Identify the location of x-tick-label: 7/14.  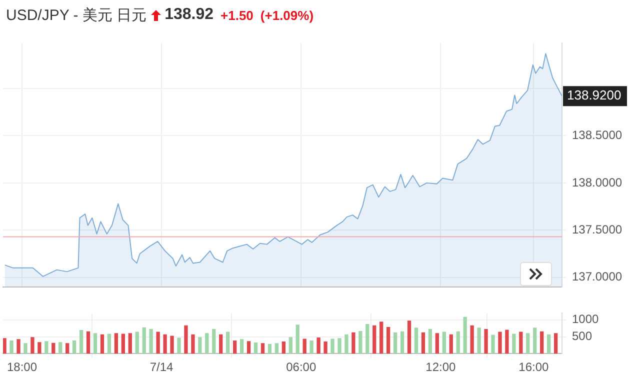
(162, 367).